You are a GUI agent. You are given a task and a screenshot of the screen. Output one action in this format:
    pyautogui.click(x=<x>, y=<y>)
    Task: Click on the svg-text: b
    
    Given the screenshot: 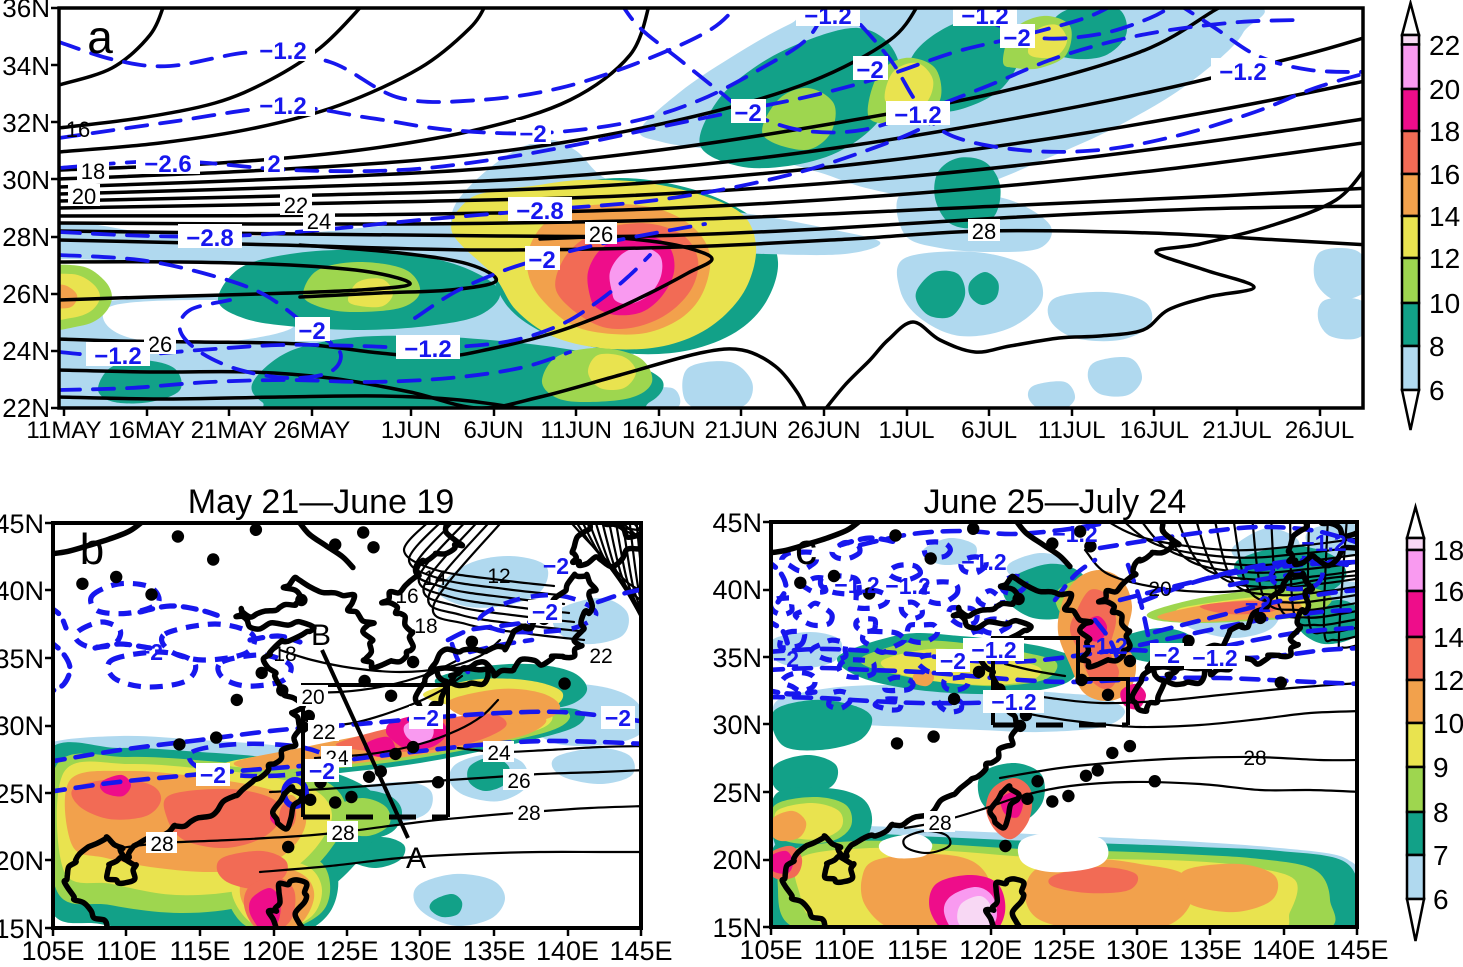 What is the action you would take?
    pyautogui.click(x=92, y=549)
    